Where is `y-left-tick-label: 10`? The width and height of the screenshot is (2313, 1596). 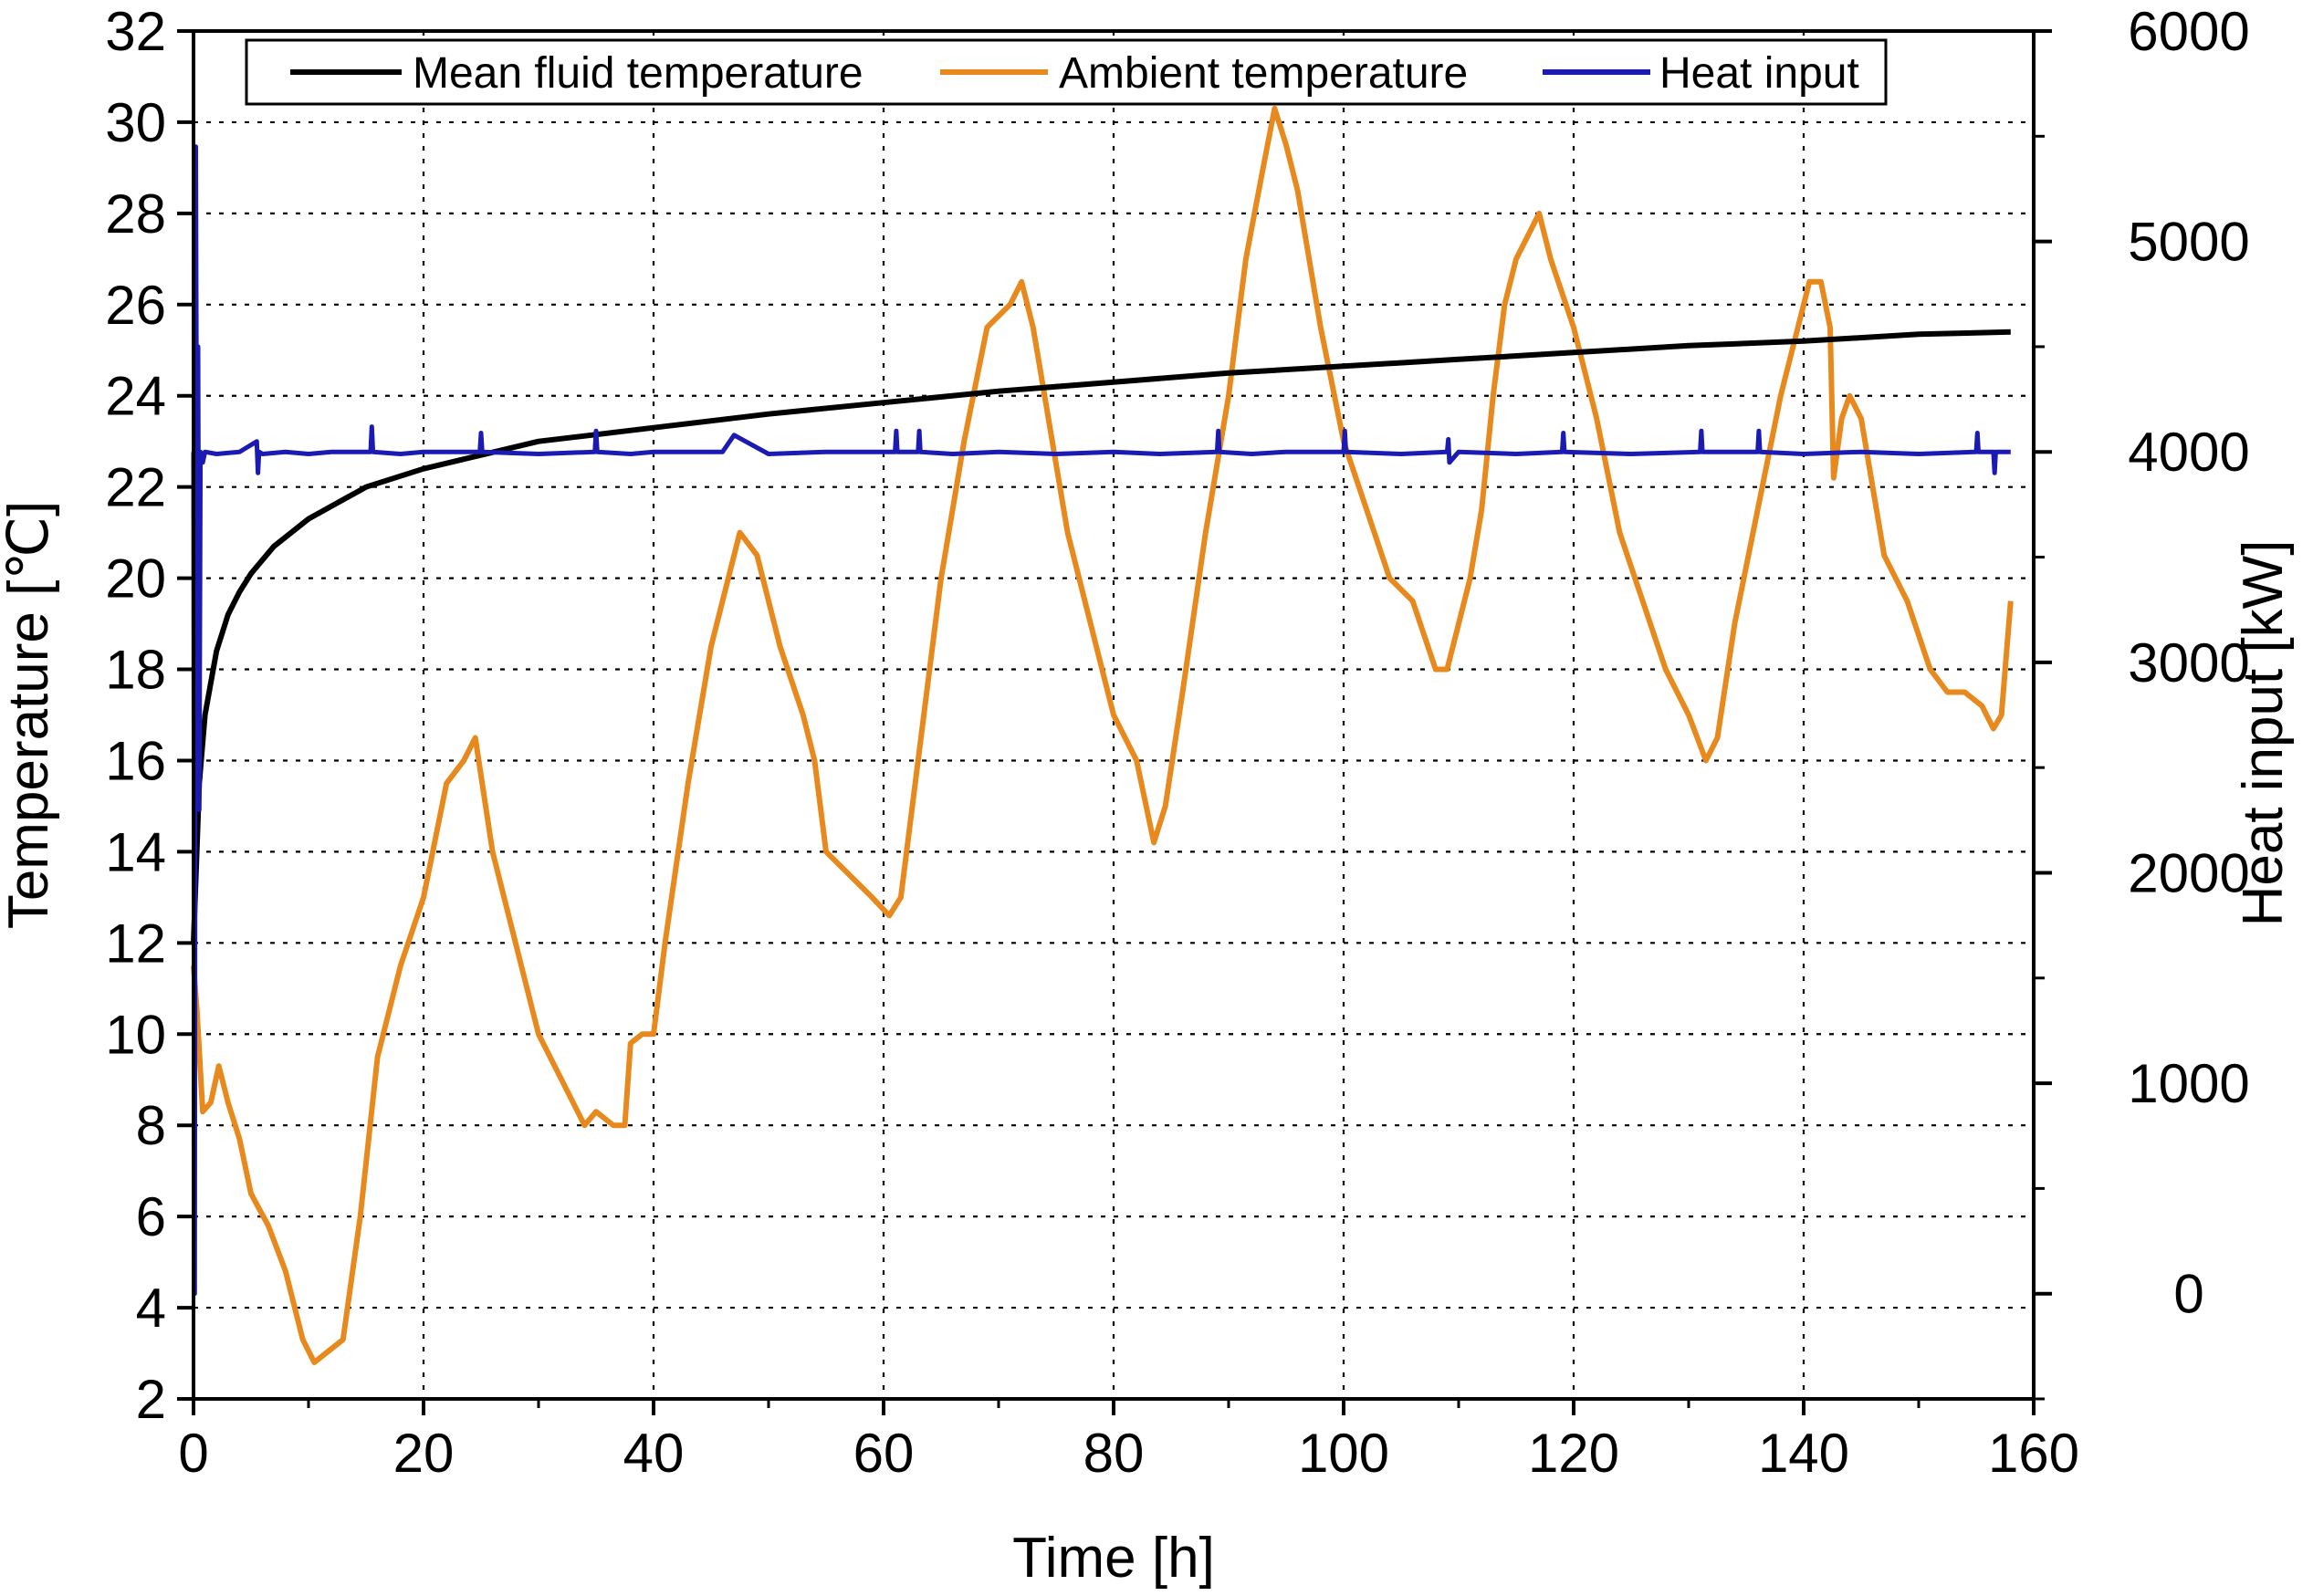
y-left-tick-label: 10 is located at coordinates (135, 1034).